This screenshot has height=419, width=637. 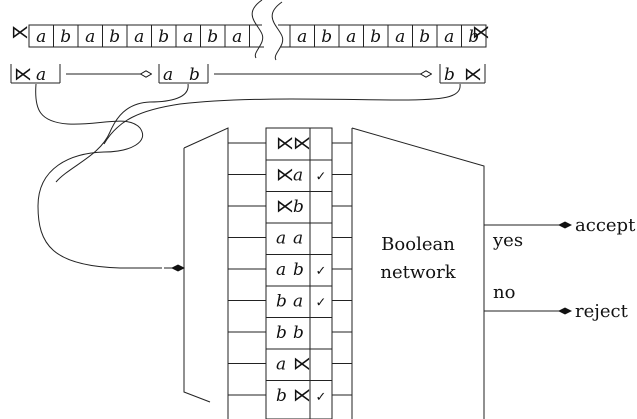 I want to click on window-3: b ⋉, so click(x=462, y=74).